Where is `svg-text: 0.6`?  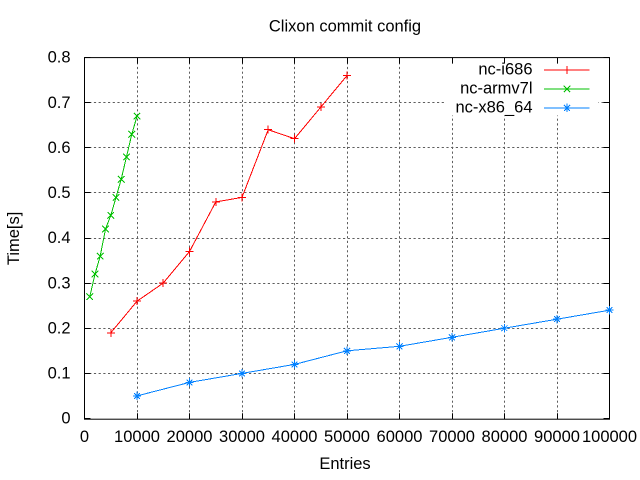 svg-text: 0.6 is located at coordinates (59, 148).